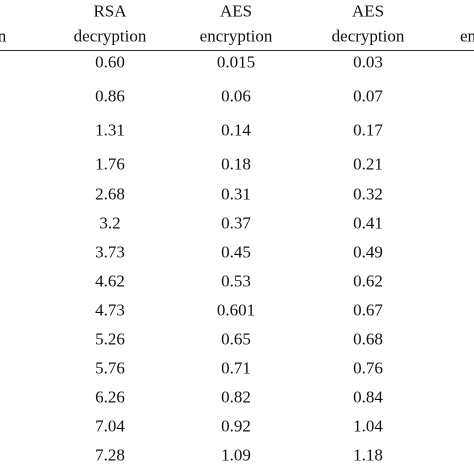  What do you see at coordinates (368, 397) in the screenshot?
I see `table-cell: 0.84` at bounding box center [368, 397].